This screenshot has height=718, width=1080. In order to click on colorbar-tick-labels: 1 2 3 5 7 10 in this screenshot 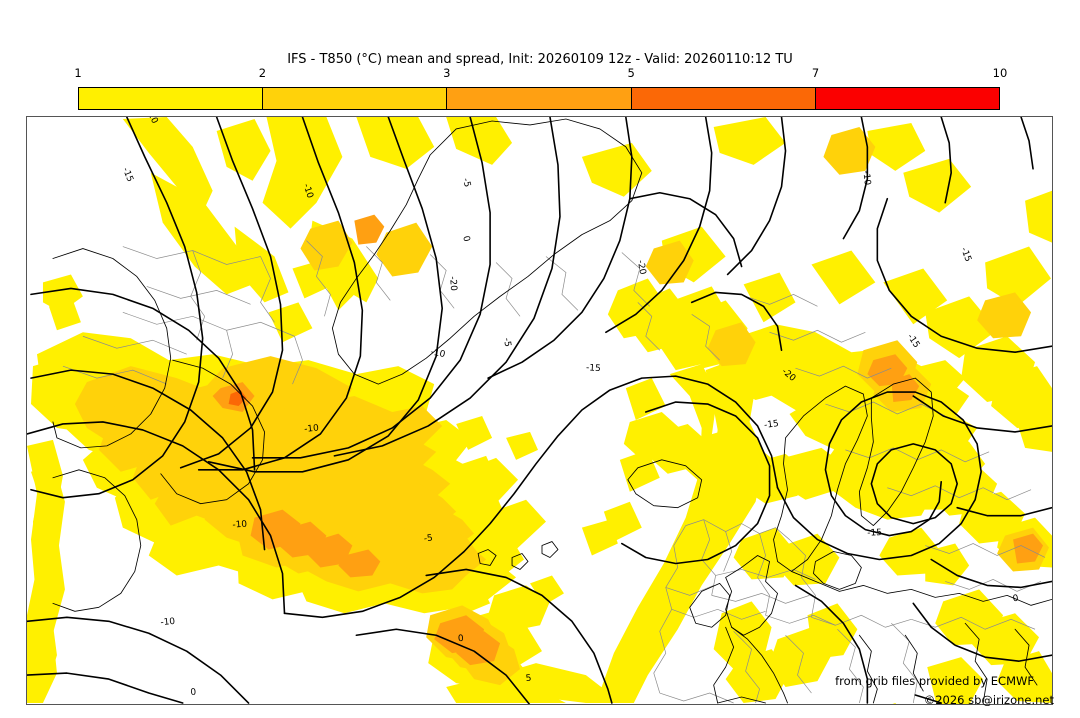, I will do `click(540, 76)`.